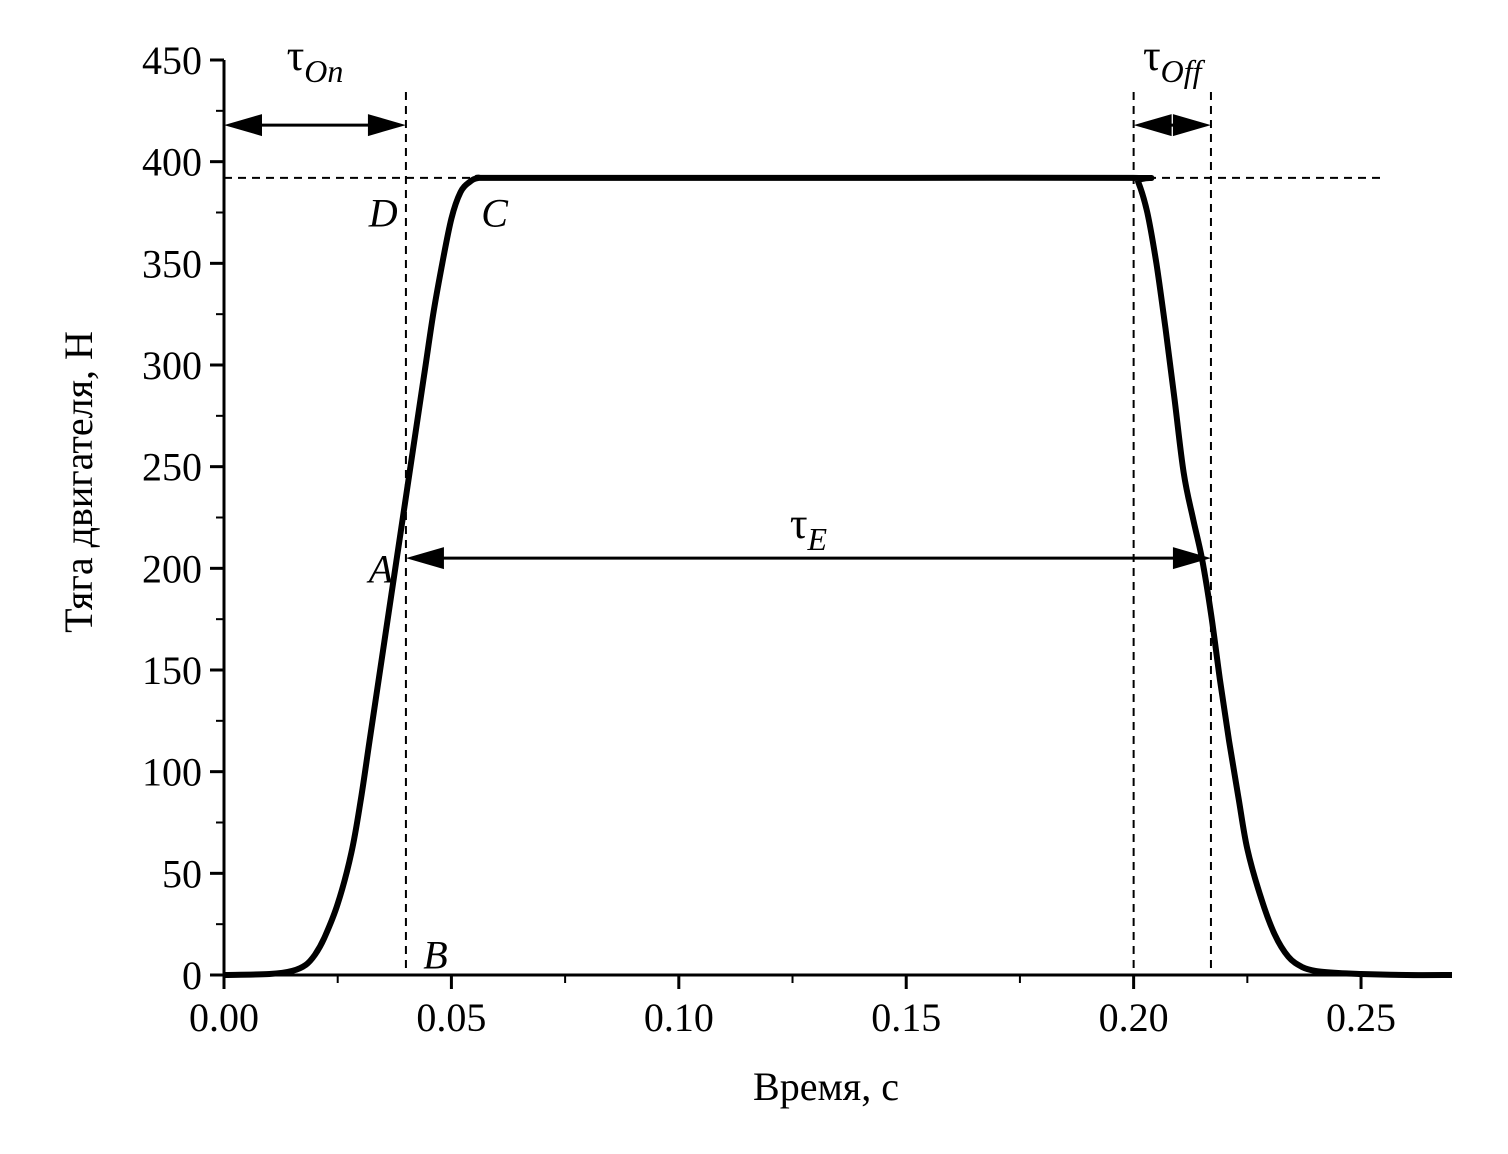 The image size is (1508, 1154). Describe the element at coordinates (172, 263) in the screenshot. I see `y-tick-label: 350` at that location.